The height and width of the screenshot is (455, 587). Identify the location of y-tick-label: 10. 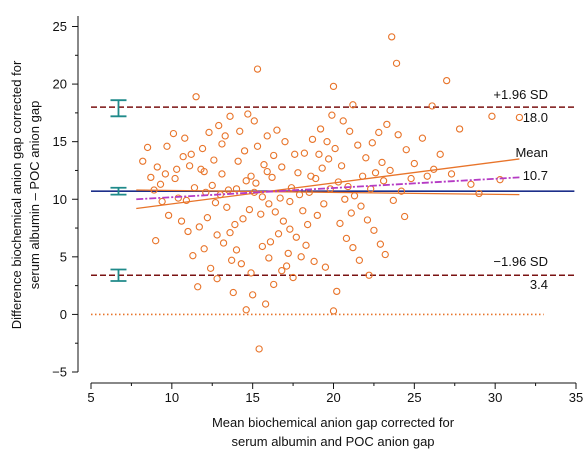
(60, 199).